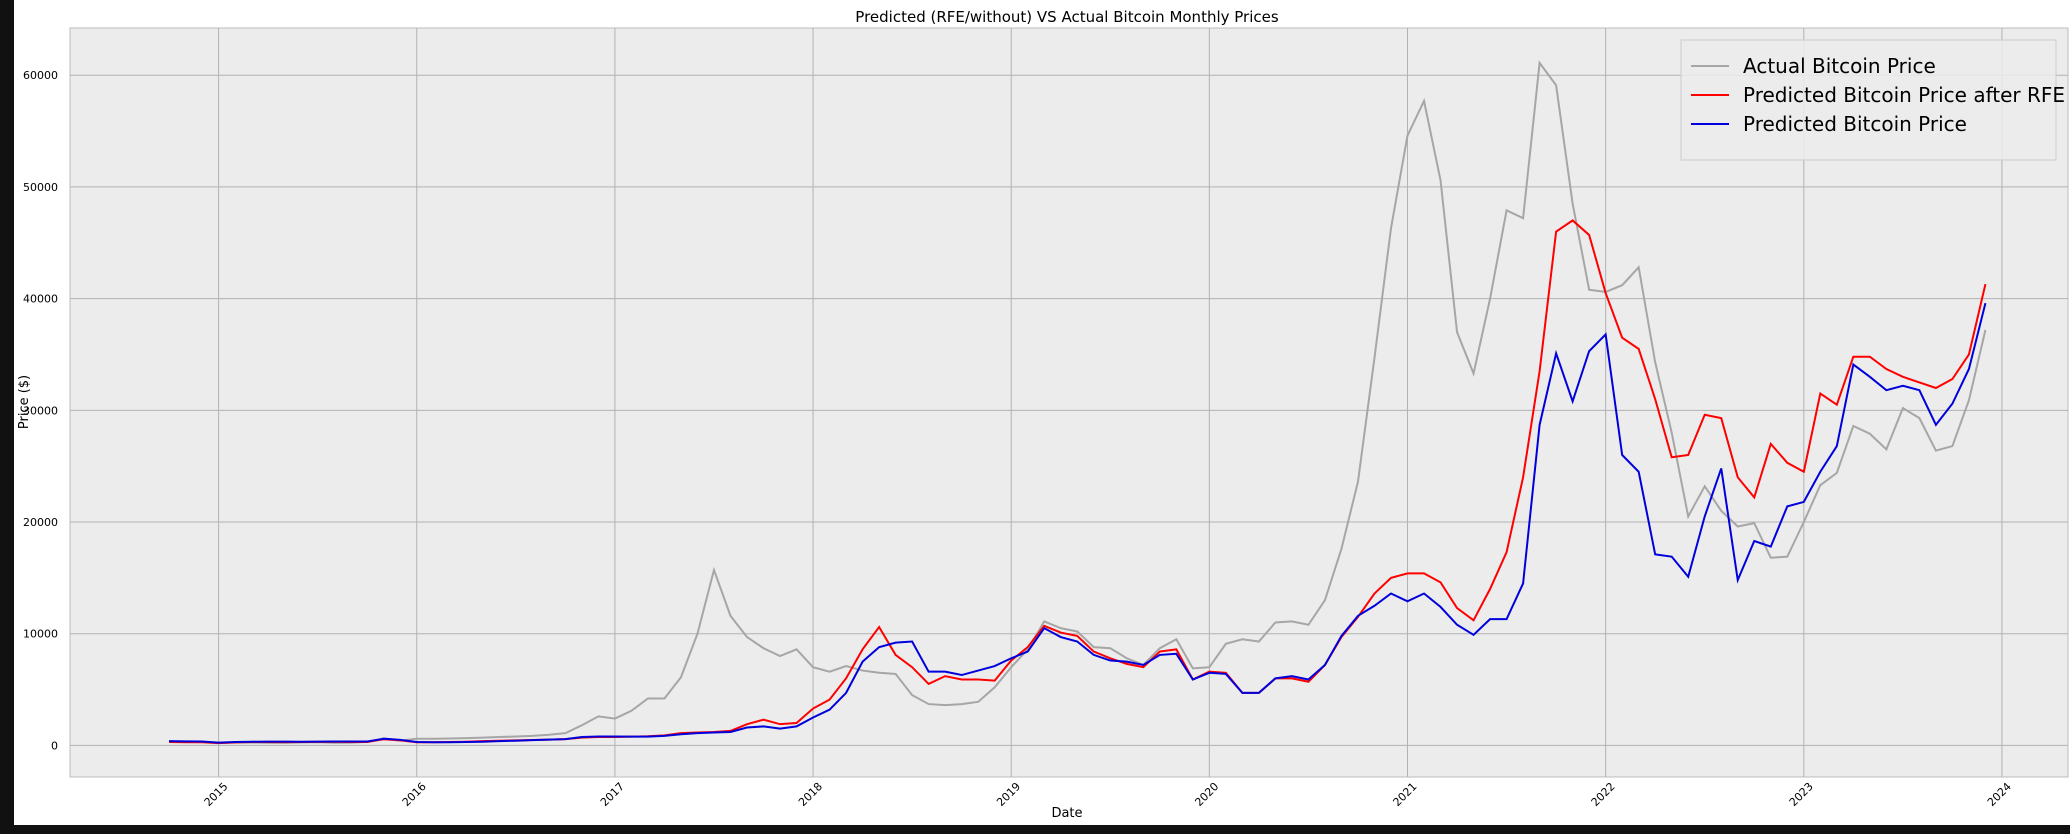  Describe the element at coordinates (54, 745) in the screenshot. I see `y-tick-label: 0` at that location.